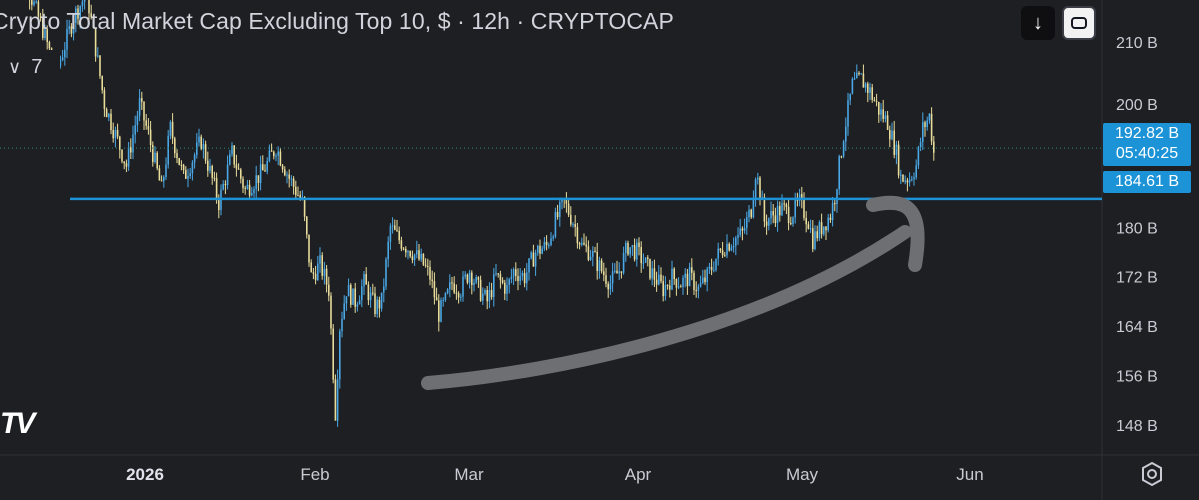 The image size is (1199, 500). Describe the element at coordinates (1147, 144) in the screenshot. I see `current-price-tag: 192.82 B 05:40:25` at that location.